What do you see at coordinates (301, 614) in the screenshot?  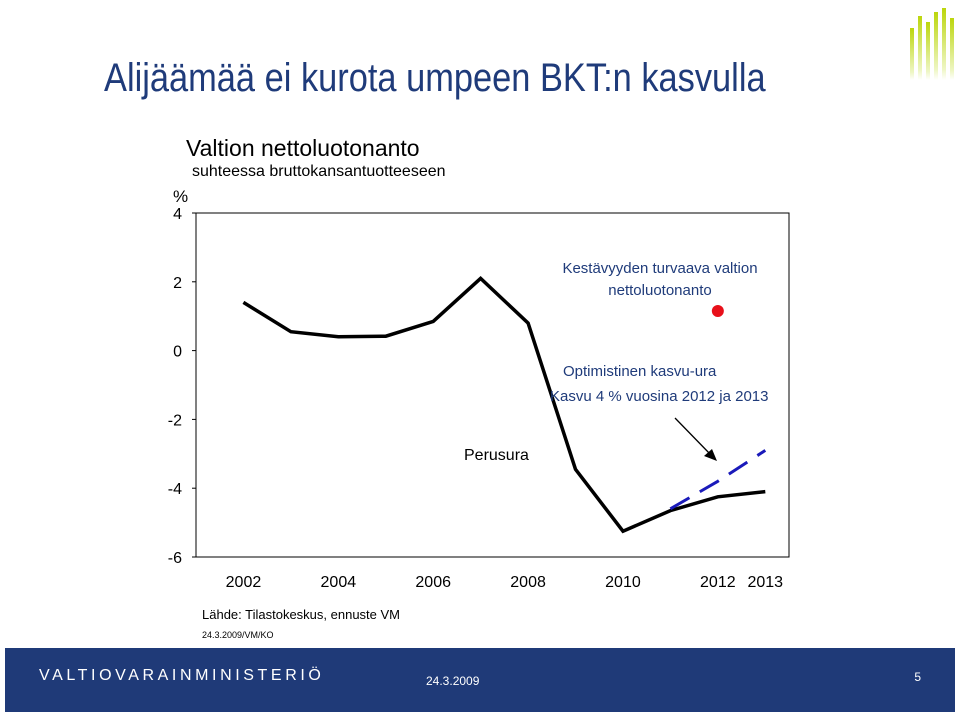 I see `source-note: Lähde: Tilastokeskus, ennuste VM` at bounding box center [301, 614].